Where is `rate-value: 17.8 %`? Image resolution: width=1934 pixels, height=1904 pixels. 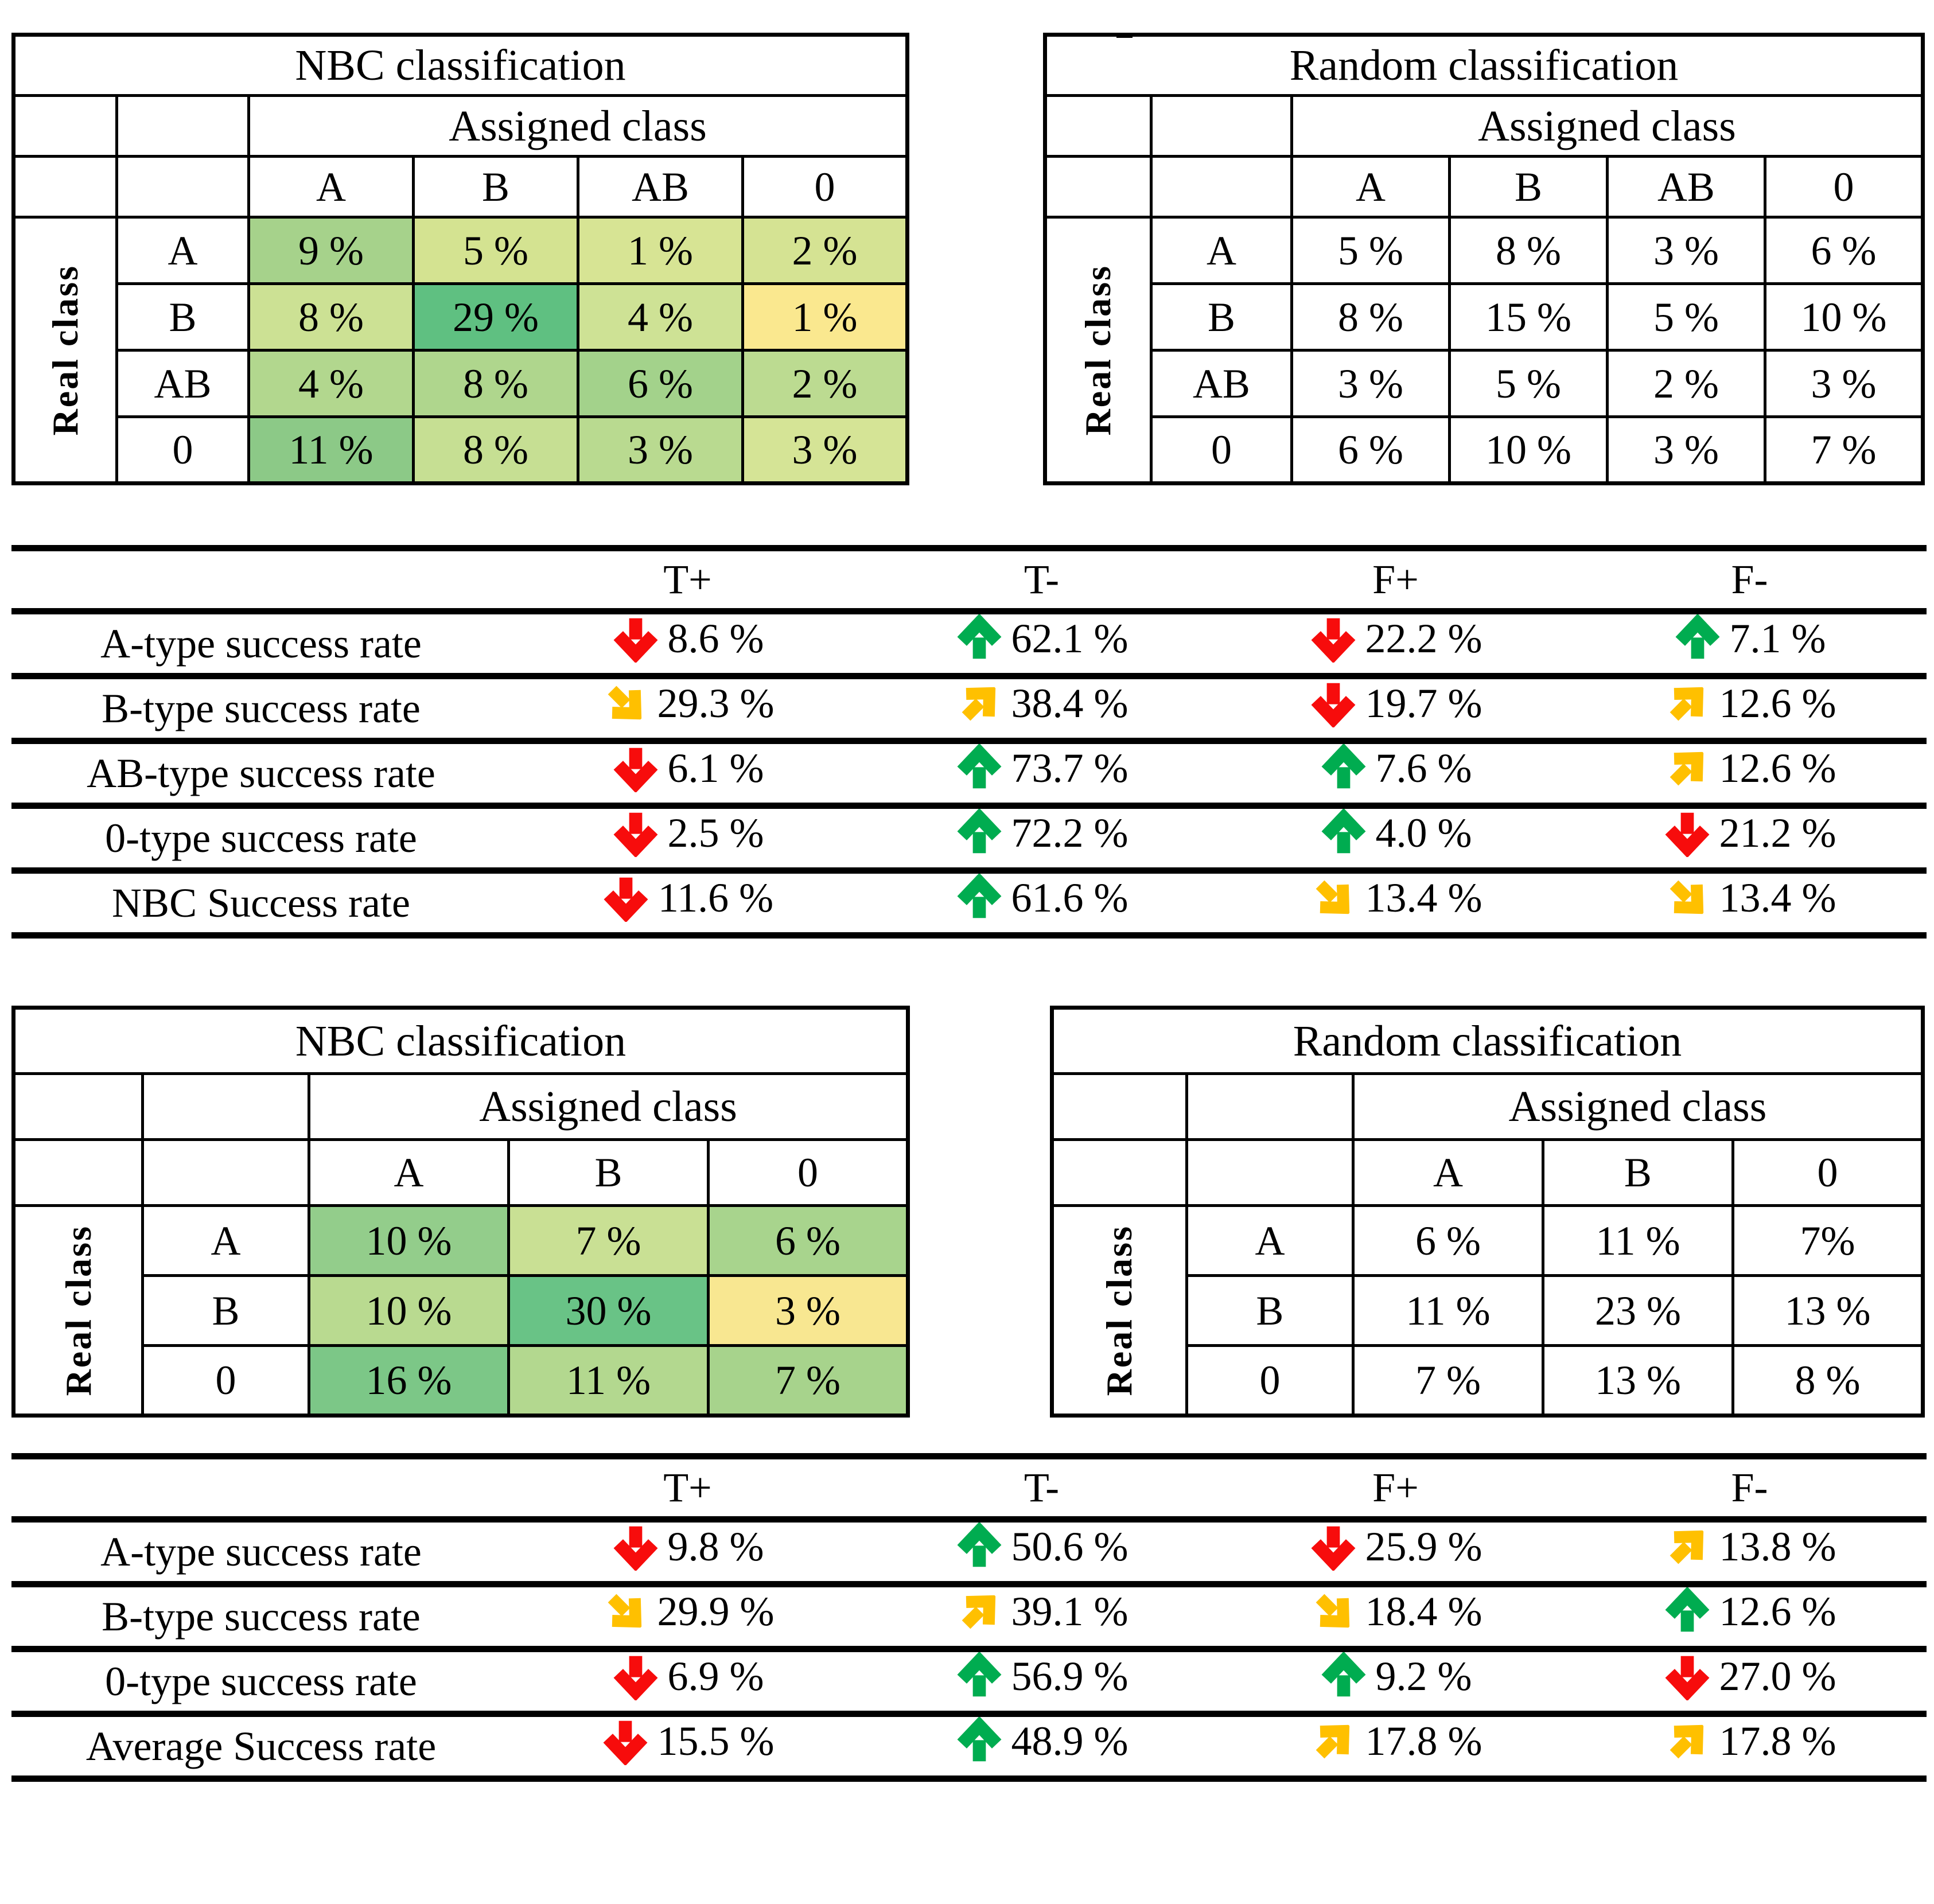 rate-value: 17.8 % is located at coordinates (1423, 1741).